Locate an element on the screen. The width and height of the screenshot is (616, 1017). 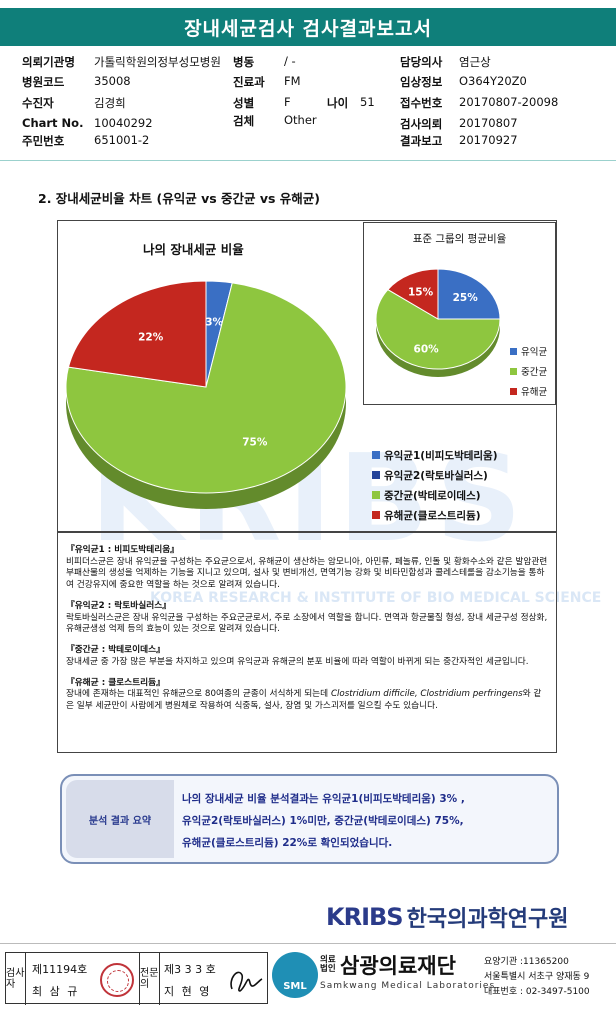
kribs-org-name: 한국의과학연구원 is located at coordinates (487, 919).